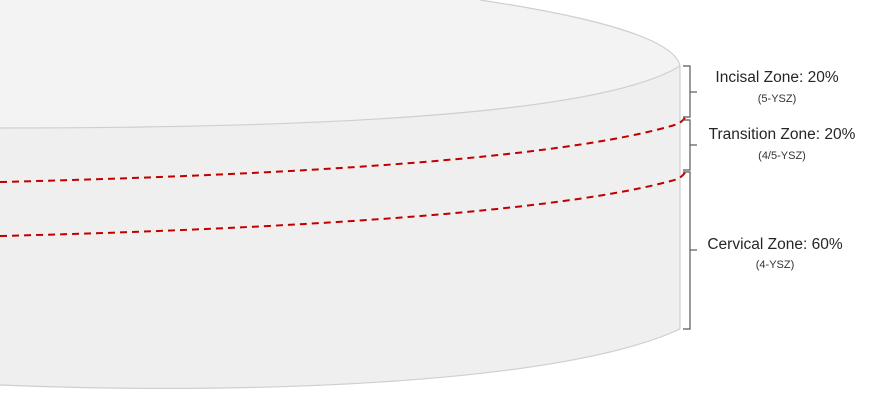  I want to click on cervical-zone-bracket, so click(690, 250).